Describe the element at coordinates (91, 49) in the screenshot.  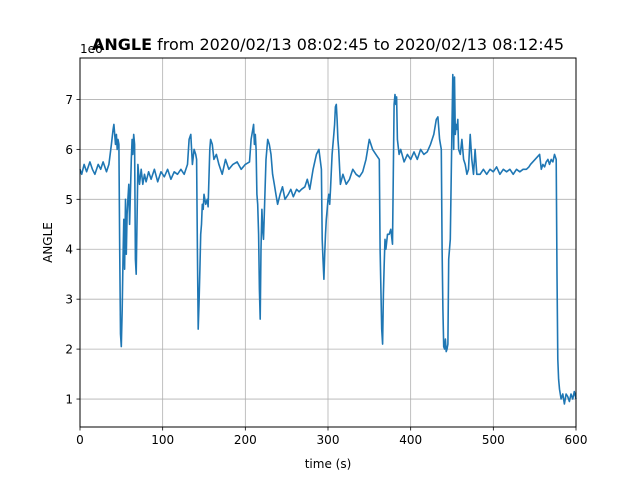
I see `y-offset-label: 1e6` at that location.